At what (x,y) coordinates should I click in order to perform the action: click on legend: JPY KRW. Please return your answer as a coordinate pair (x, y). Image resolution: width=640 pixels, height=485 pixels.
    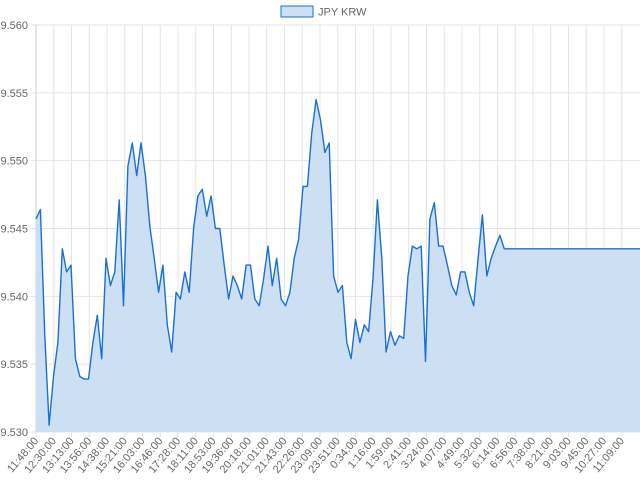
    Looking at the image, I should click on (323, 12).